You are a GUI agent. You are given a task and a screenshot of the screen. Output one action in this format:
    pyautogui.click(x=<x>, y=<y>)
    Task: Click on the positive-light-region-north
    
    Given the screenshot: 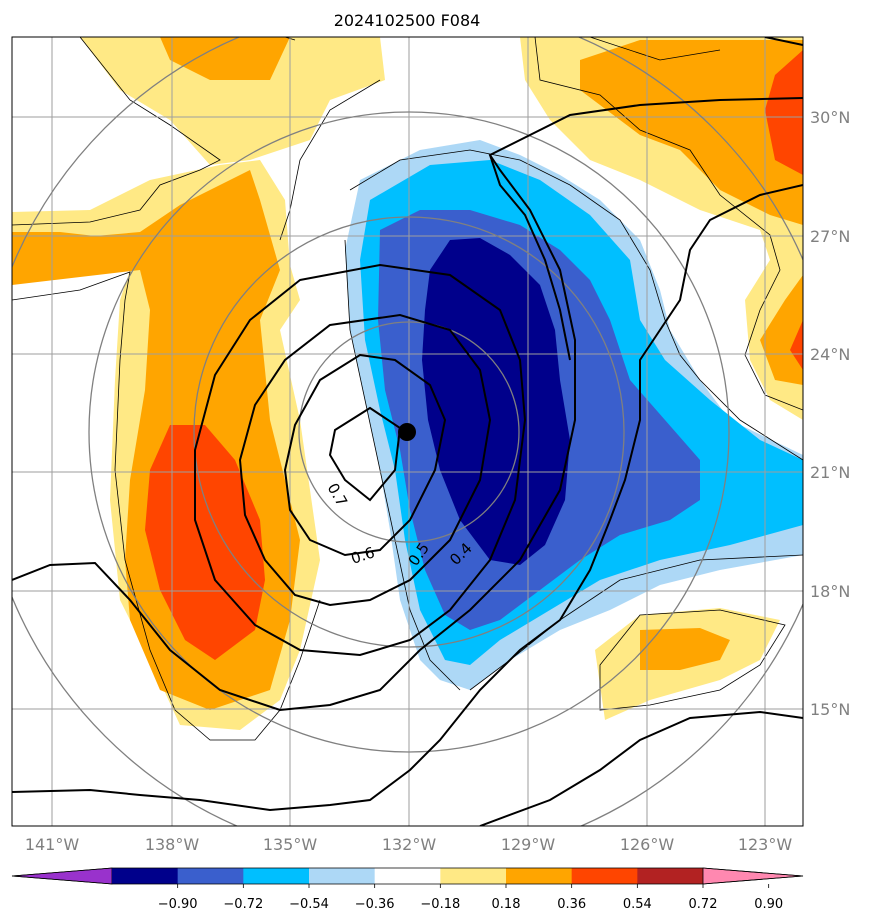 What is the action you would take?
    pyautogui.click(x=232, y=101)
    